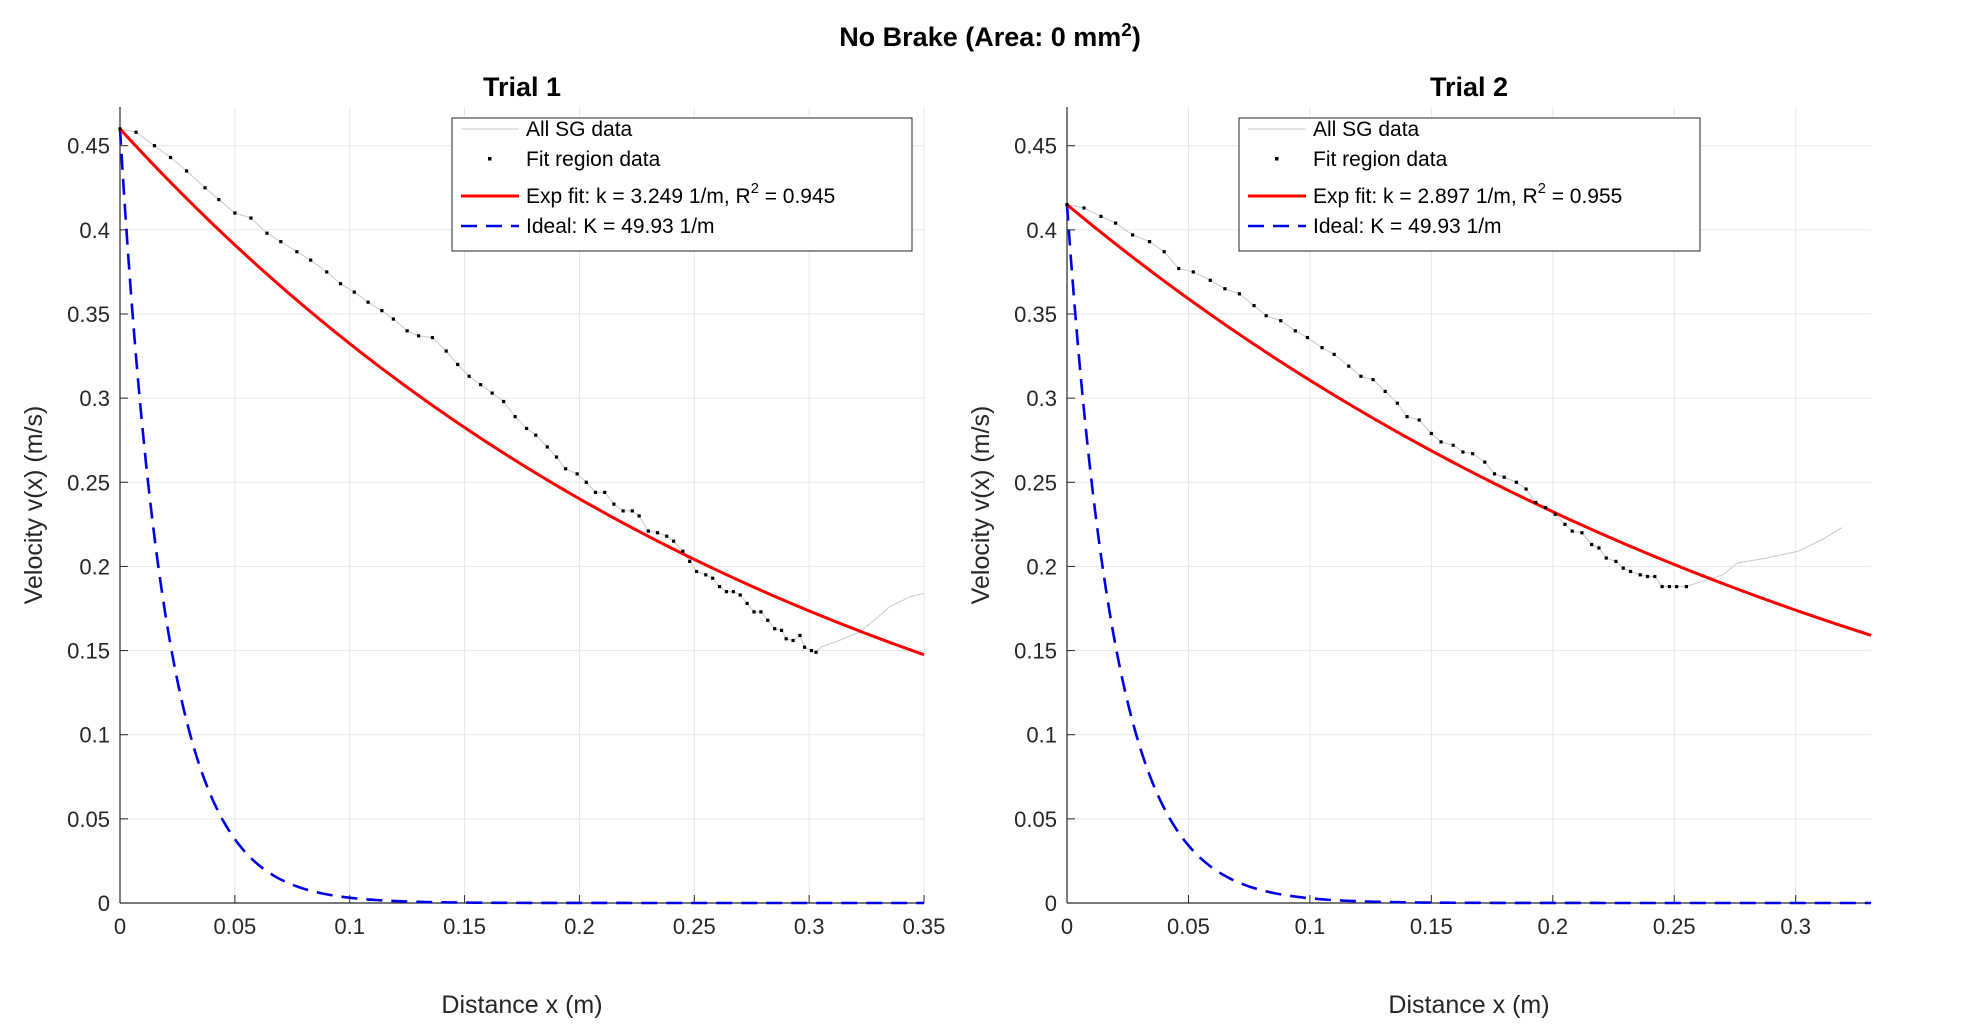 The width and height of the screenshot is (1980, 1028). What do you see at coordinates (88, 482) in the screenshot?
I see `y-tick-label: 0.25` at bounding box center [88, 482].